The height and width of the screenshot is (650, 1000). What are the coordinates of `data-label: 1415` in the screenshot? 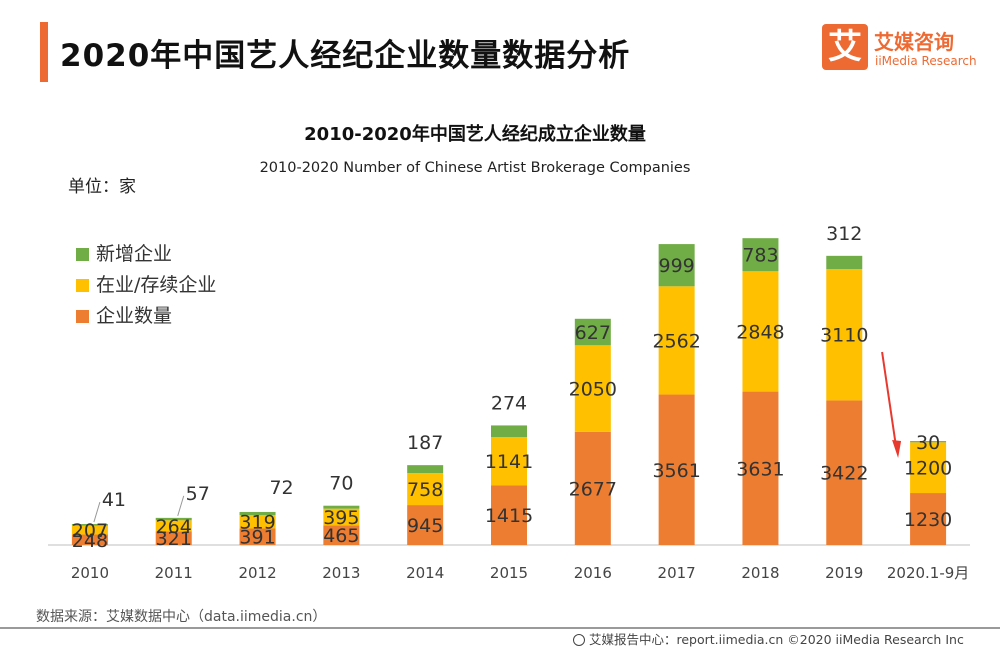 It's located at (509, 516).